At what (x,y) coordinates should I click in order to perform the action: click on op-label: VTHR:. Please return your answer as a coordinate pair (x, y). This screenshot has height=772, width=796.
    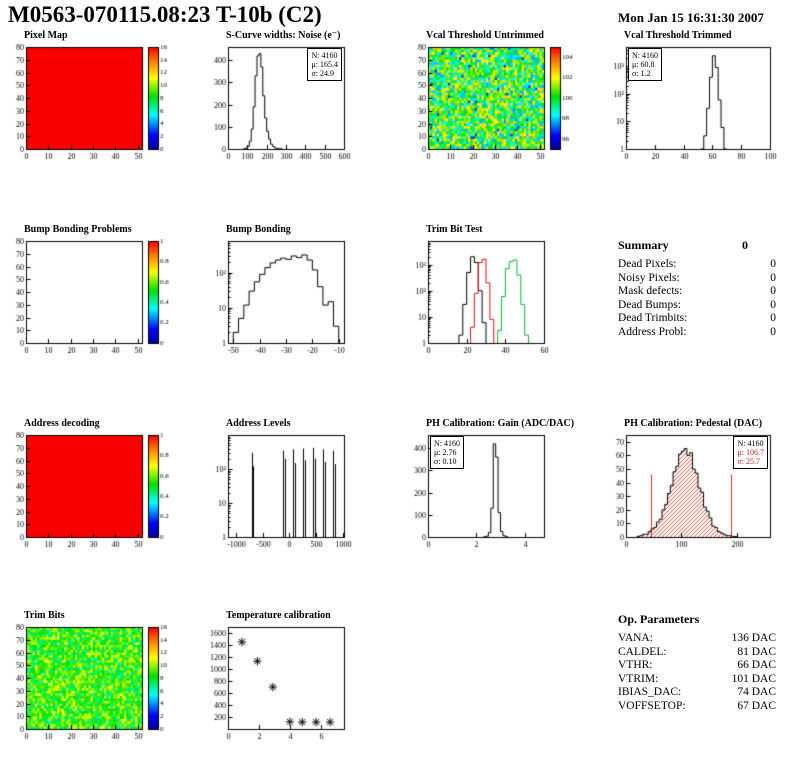
    Looking at the image, I should click on (635, 665).